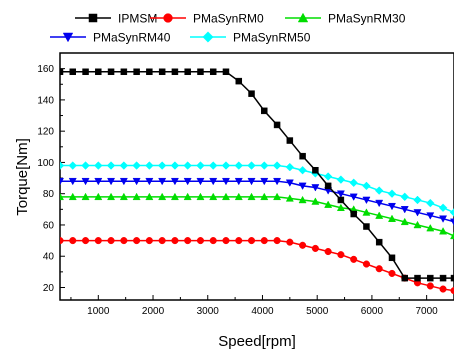 The width and height of the screenshot is (454, 356). What do you see at coordinates (262, 311) in the screenshot?
I see `x-tick-label: 4000` at bounding box center [262, 311].